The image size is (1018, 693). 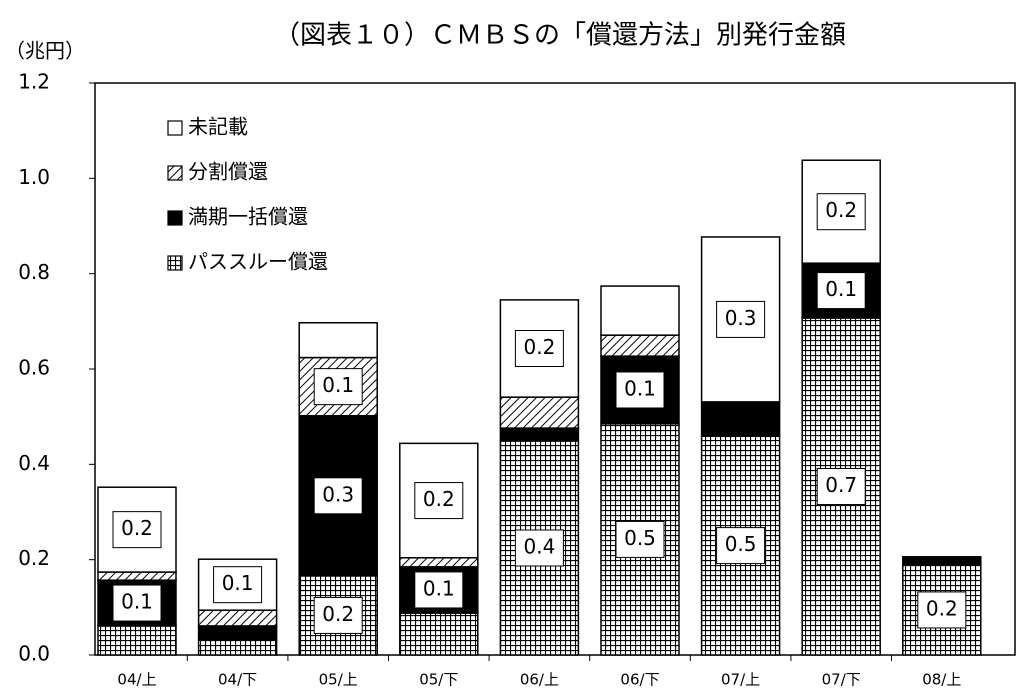 I want to click on legend-label: 未記載, so click(x=218, y=127).